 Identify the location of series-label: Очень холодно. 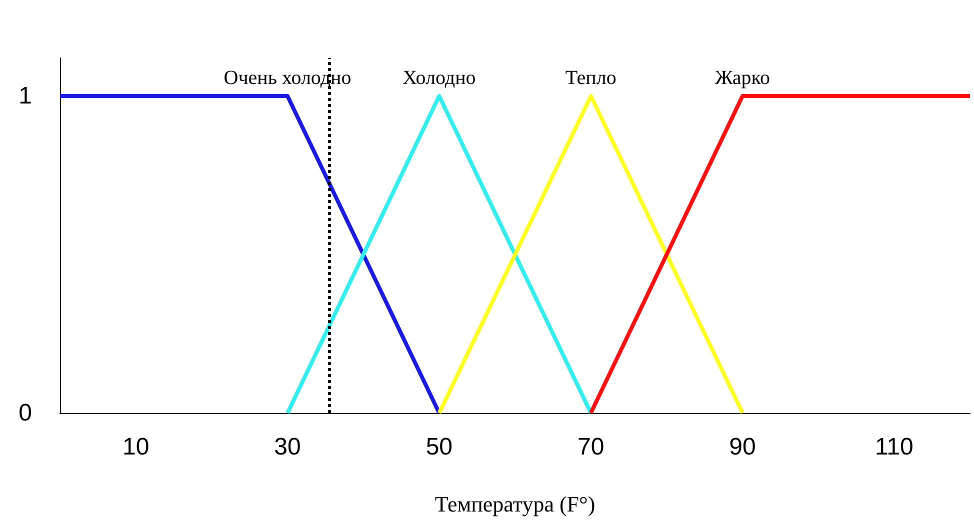
(288, 78).